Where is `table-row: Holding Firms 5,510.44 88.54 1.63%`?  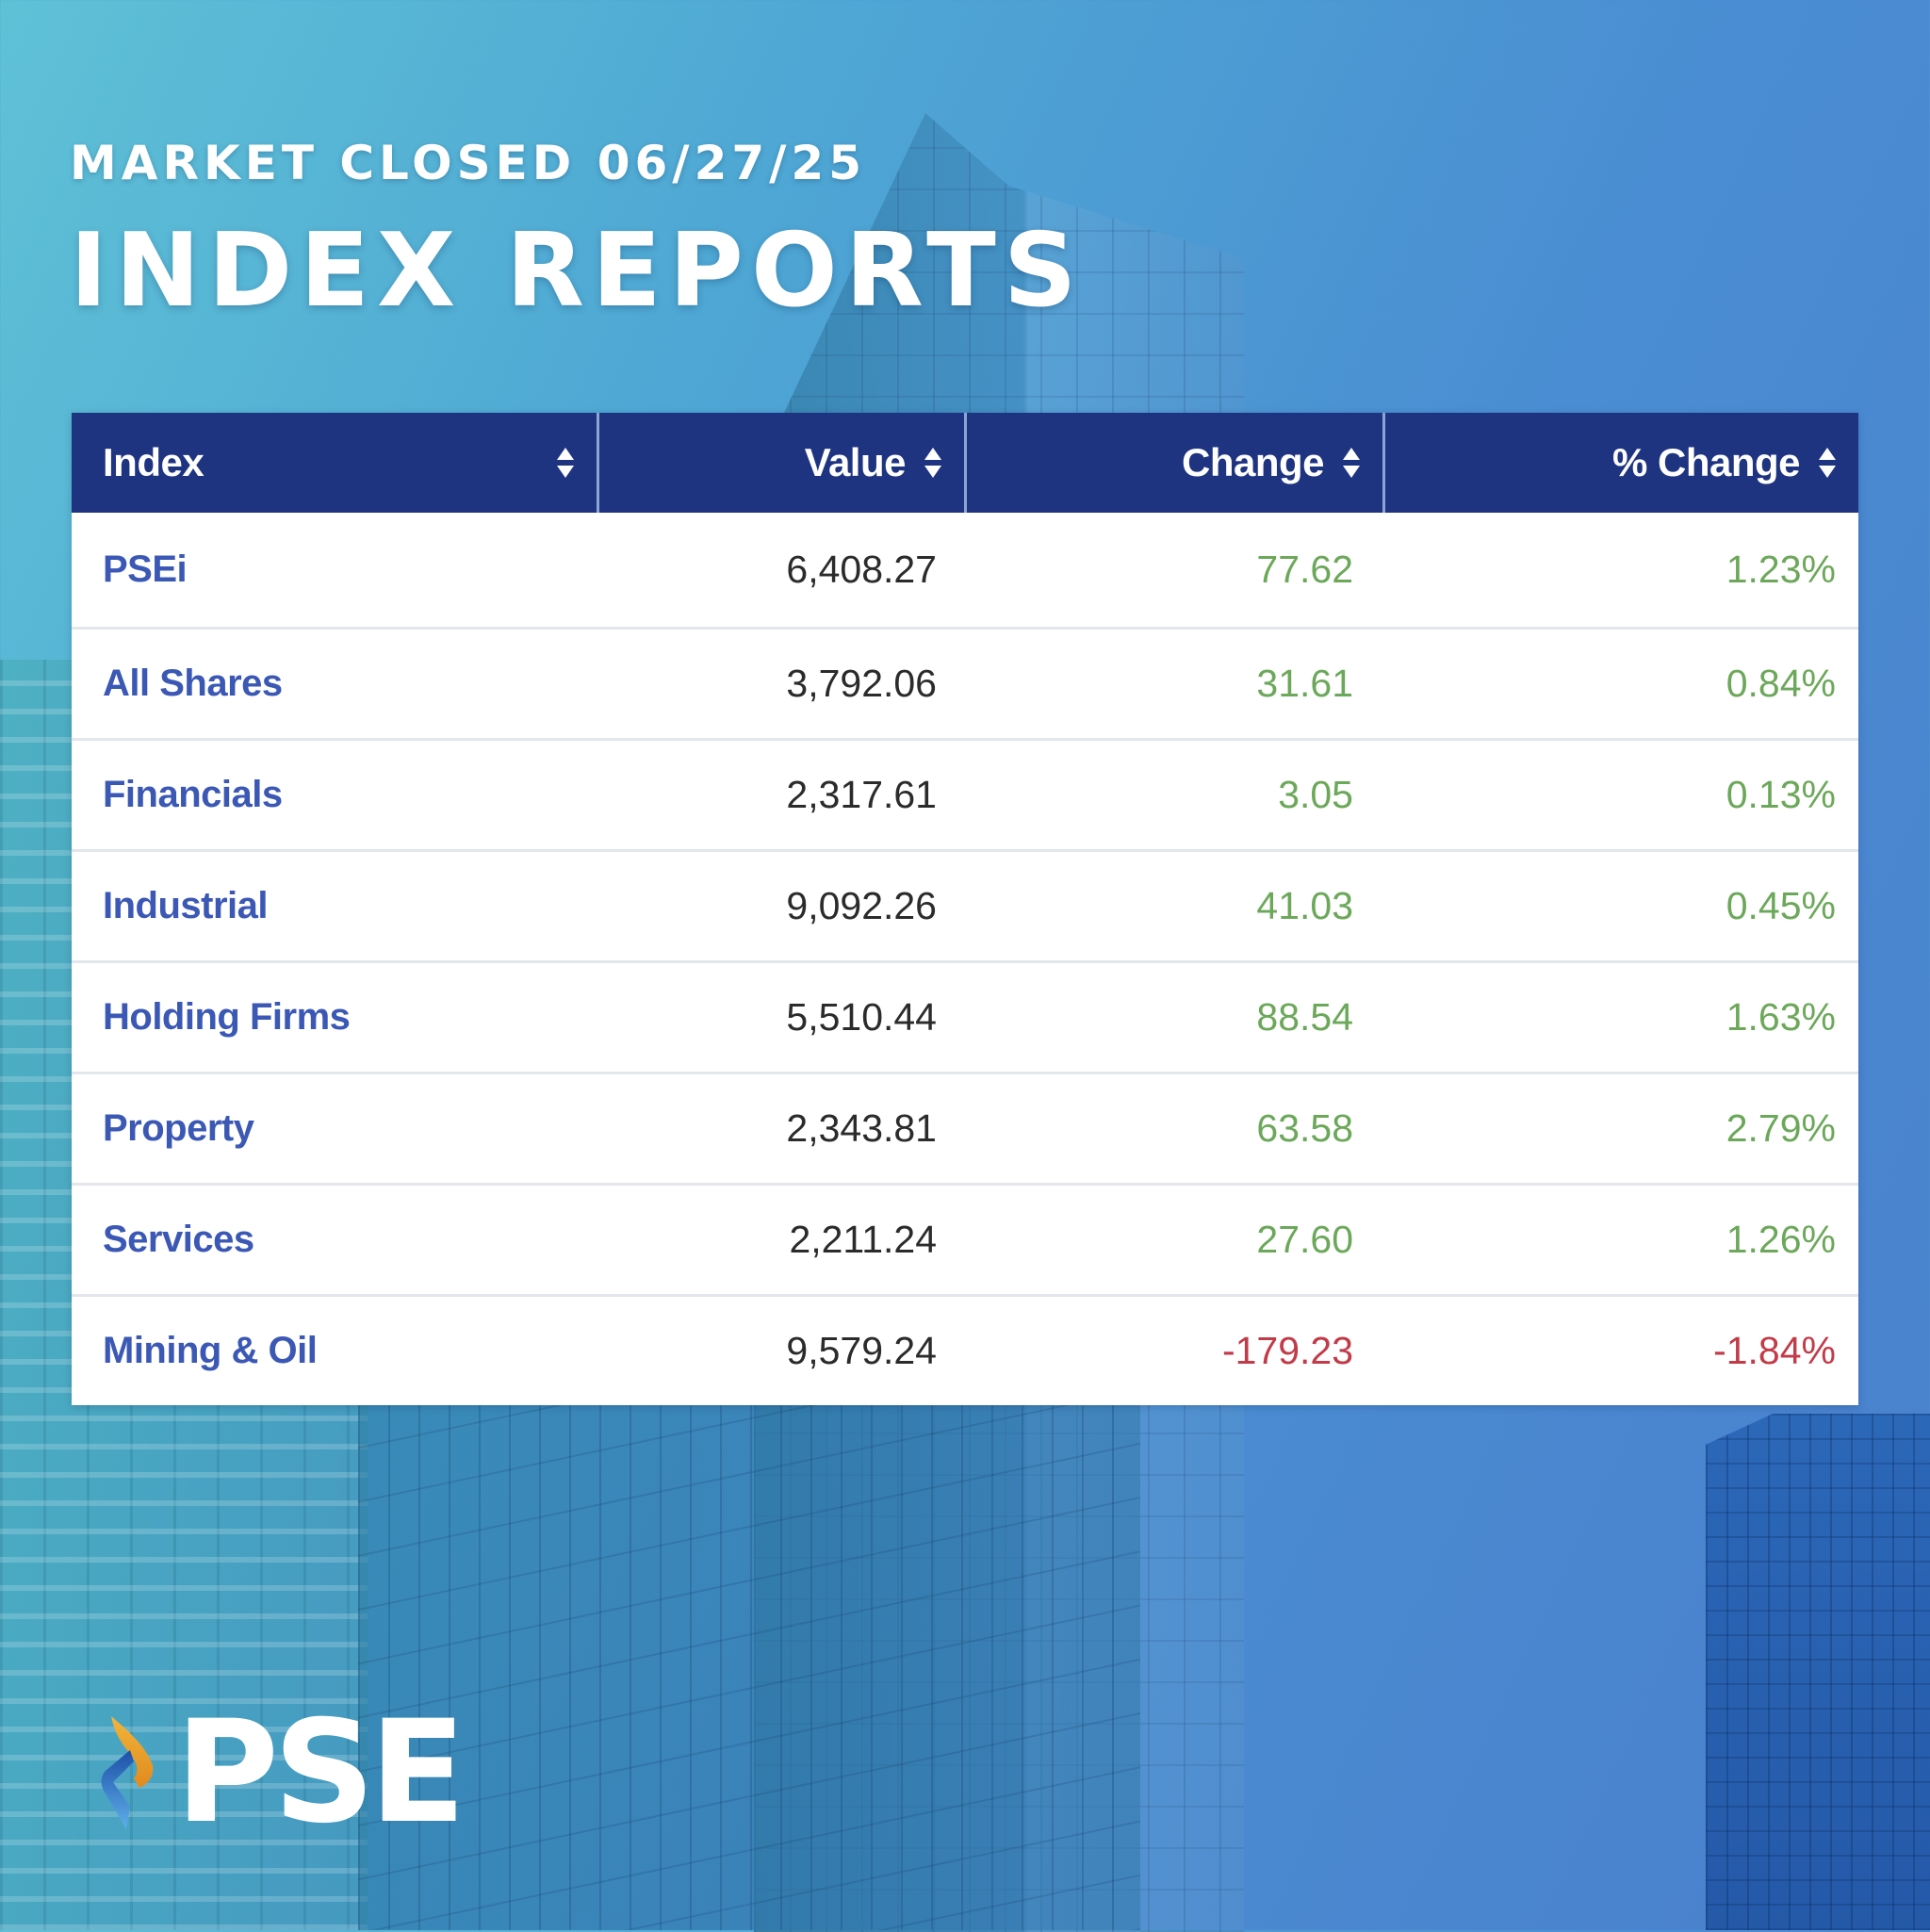 table-row: Holding Firms 5,510.44 88.54 1.63% is located at coordinates (965, 1016).